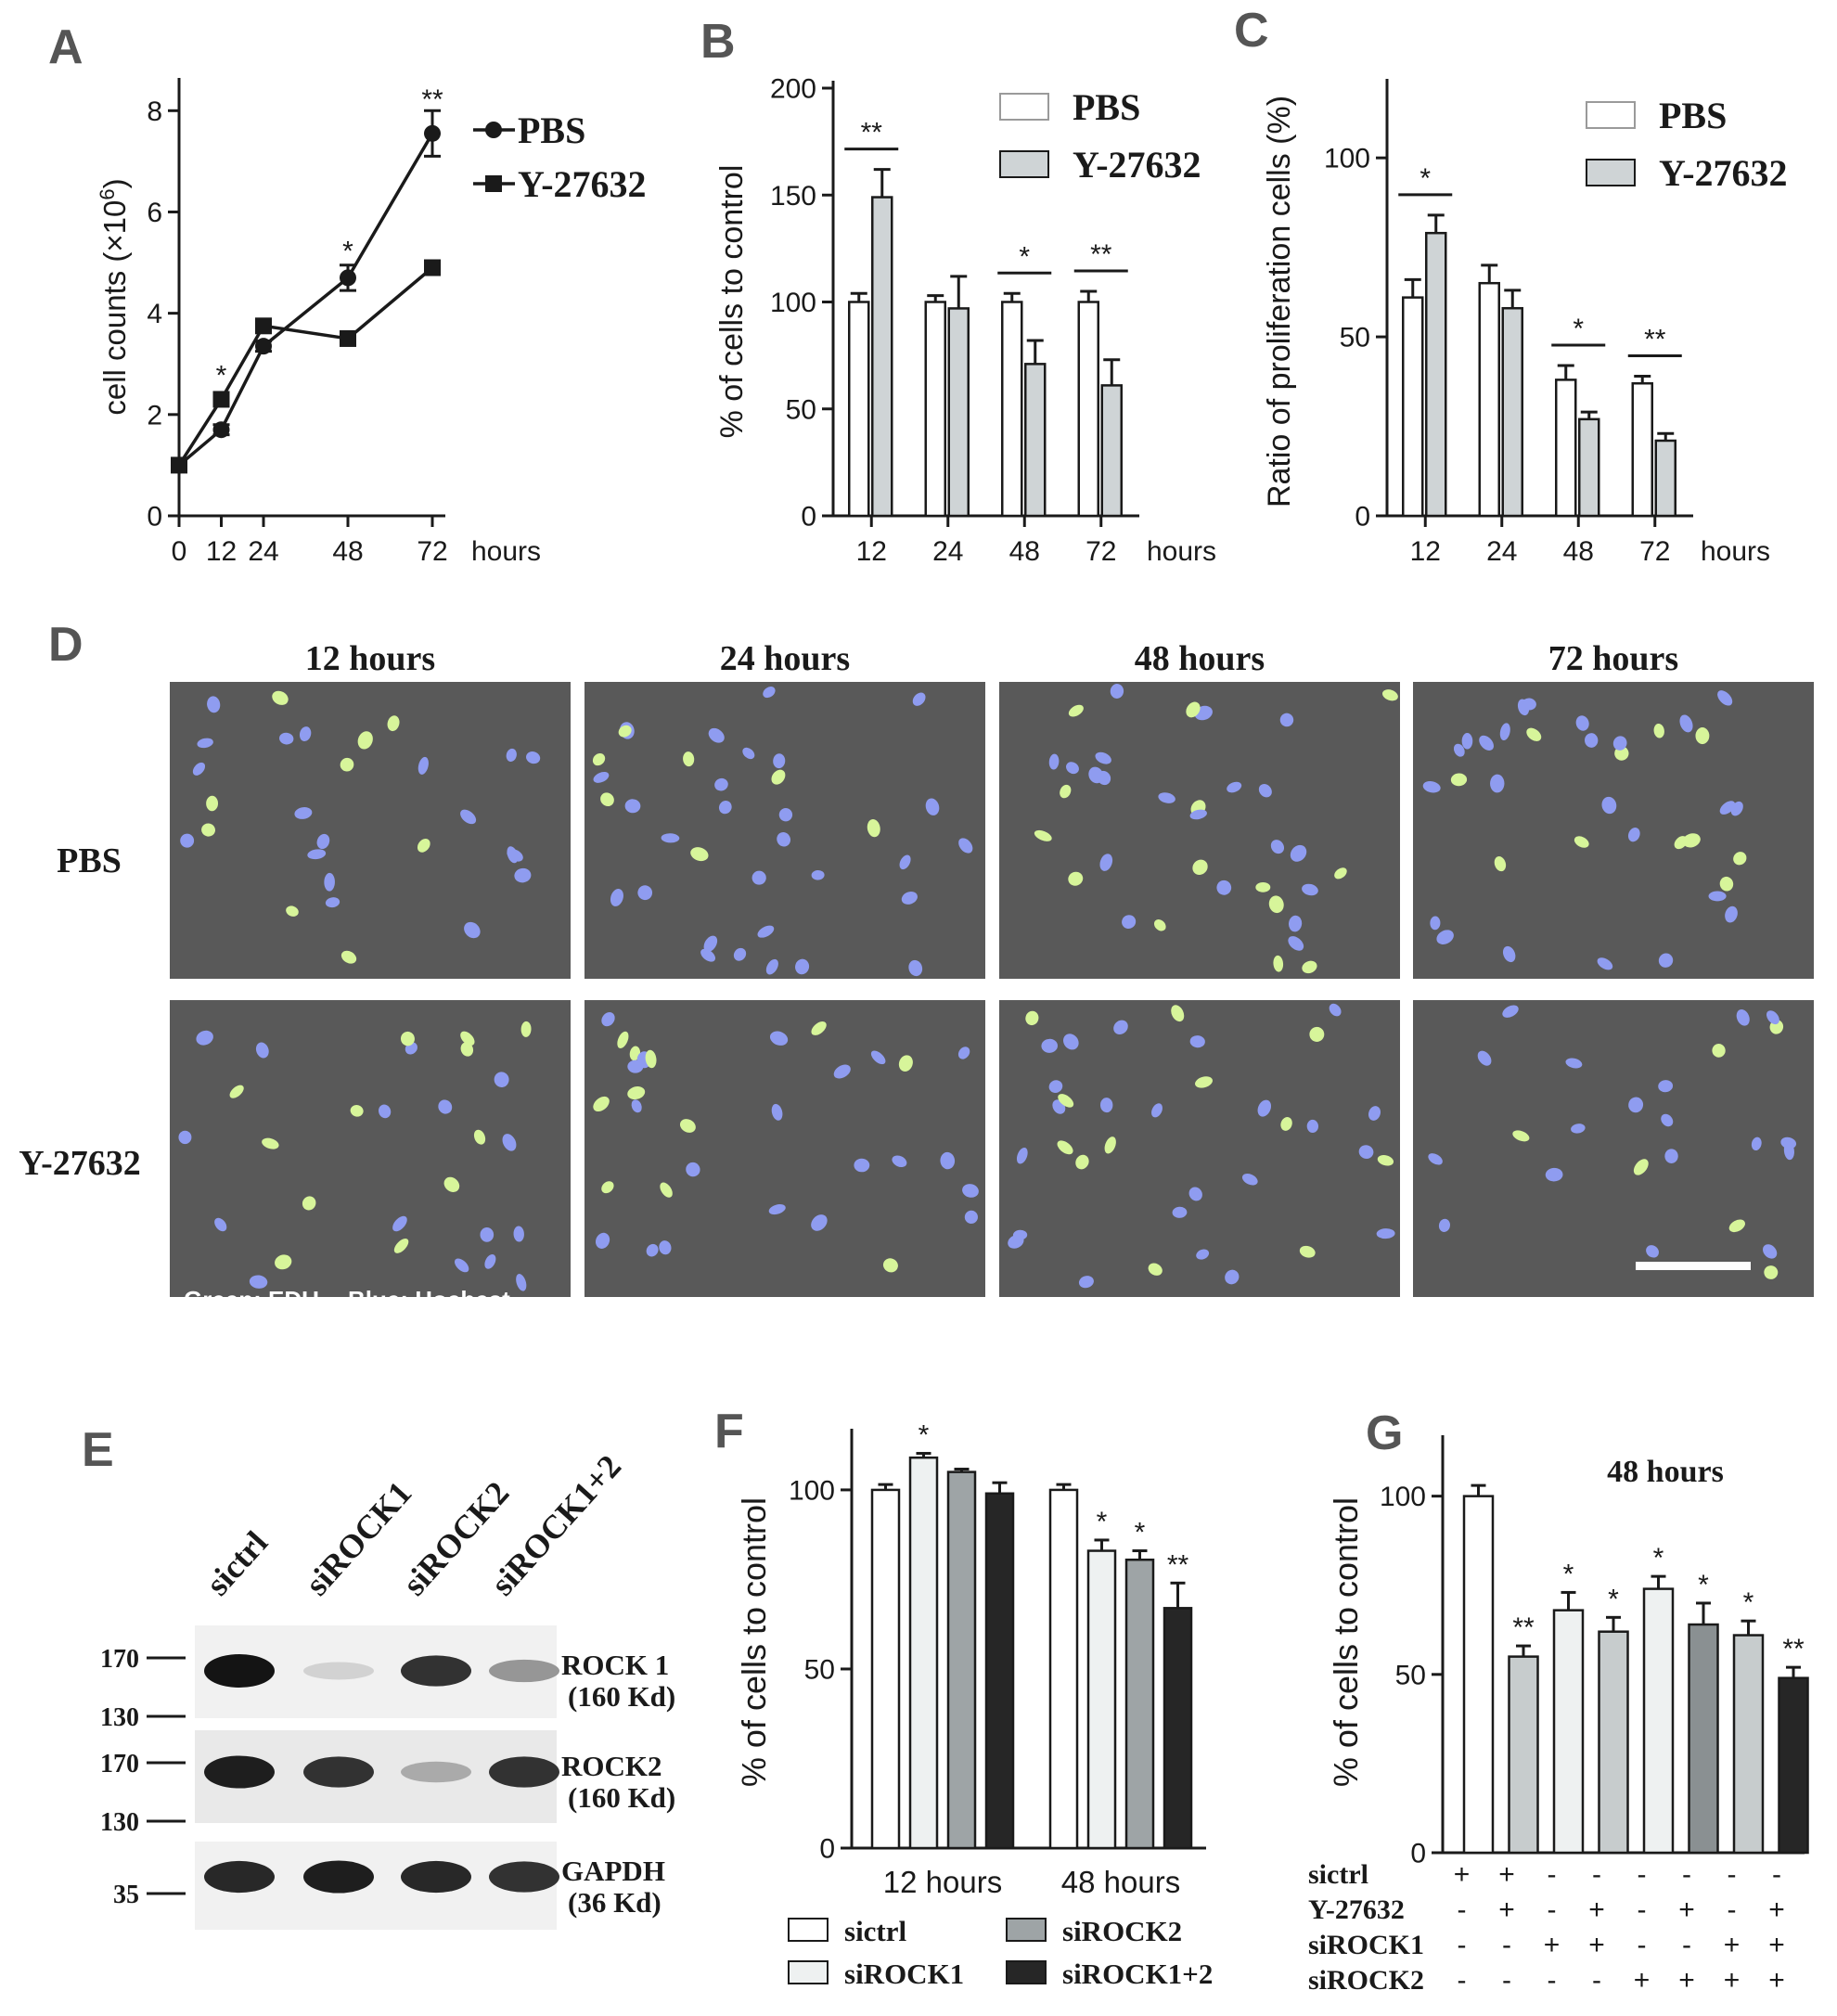  Describe the element at coordinates (793, 90) in the screenshot. I see `y-tick-label: 200` at that location.